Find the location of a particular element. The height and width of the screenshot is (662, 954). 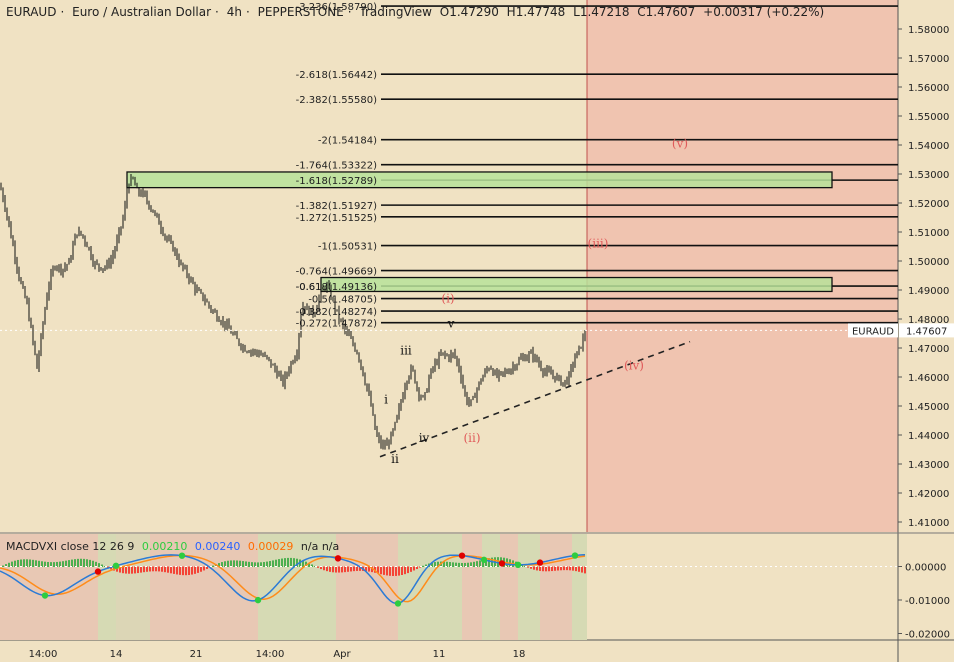

fib-level-label: -1.382(1.51927) is located at coordinates (336, 206).